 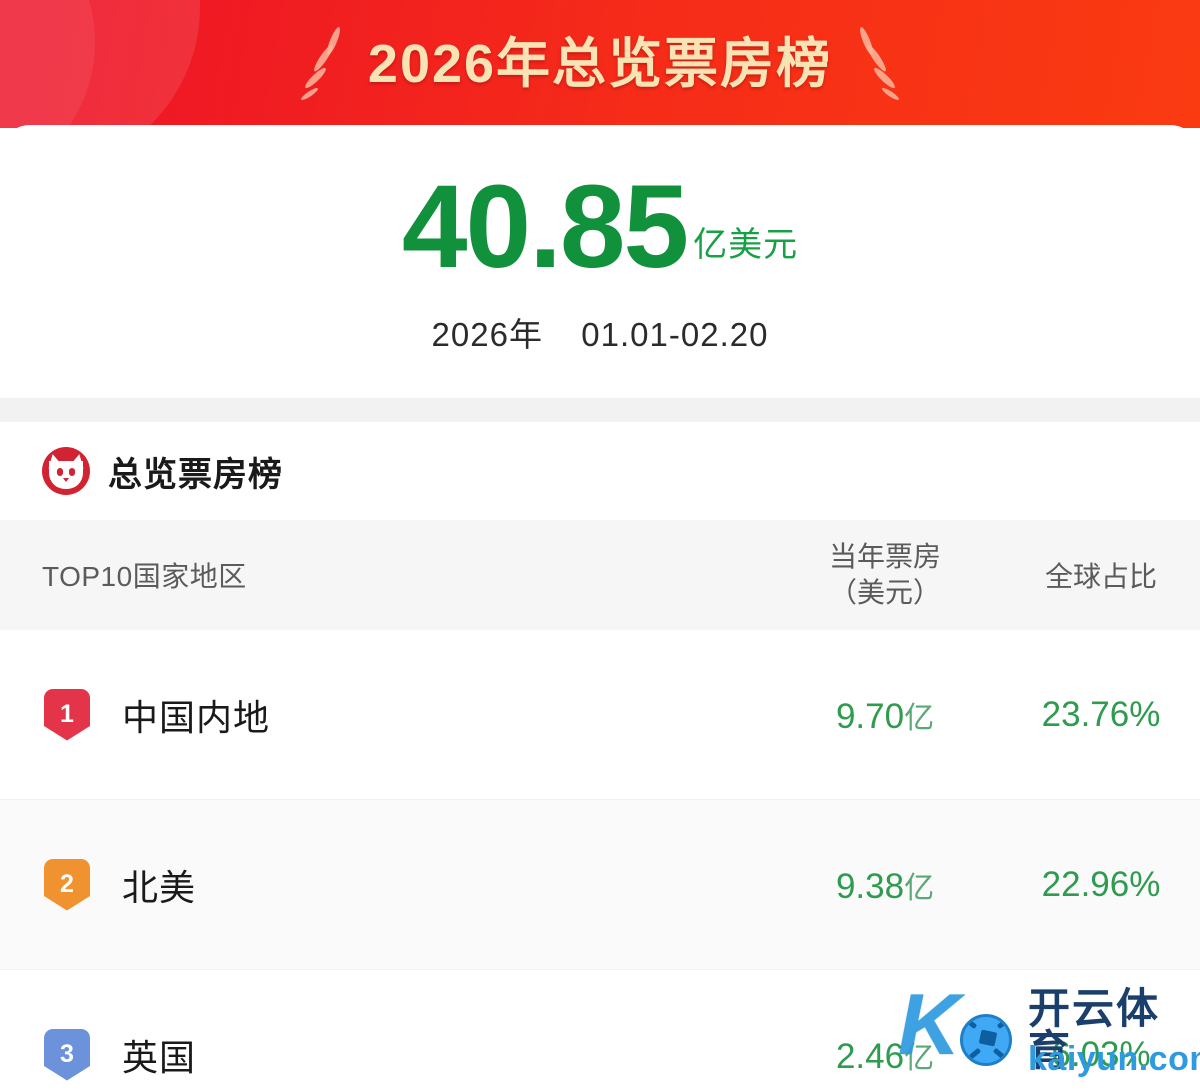 I want to click on rank-badge: 1, so click(x=67, y=714).